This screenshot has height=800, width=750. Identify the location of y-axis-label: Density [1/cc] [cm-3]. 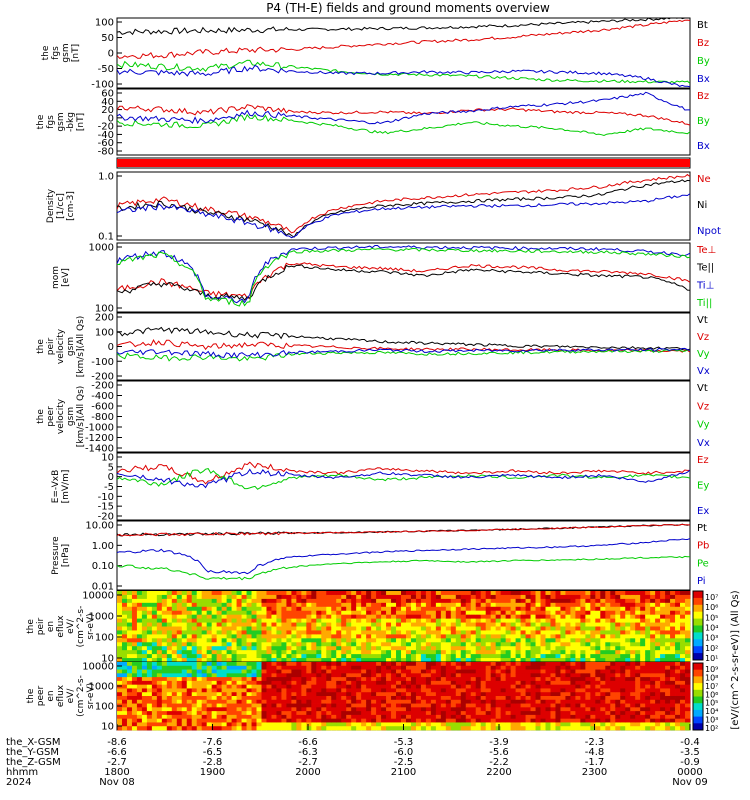
(61, 205).